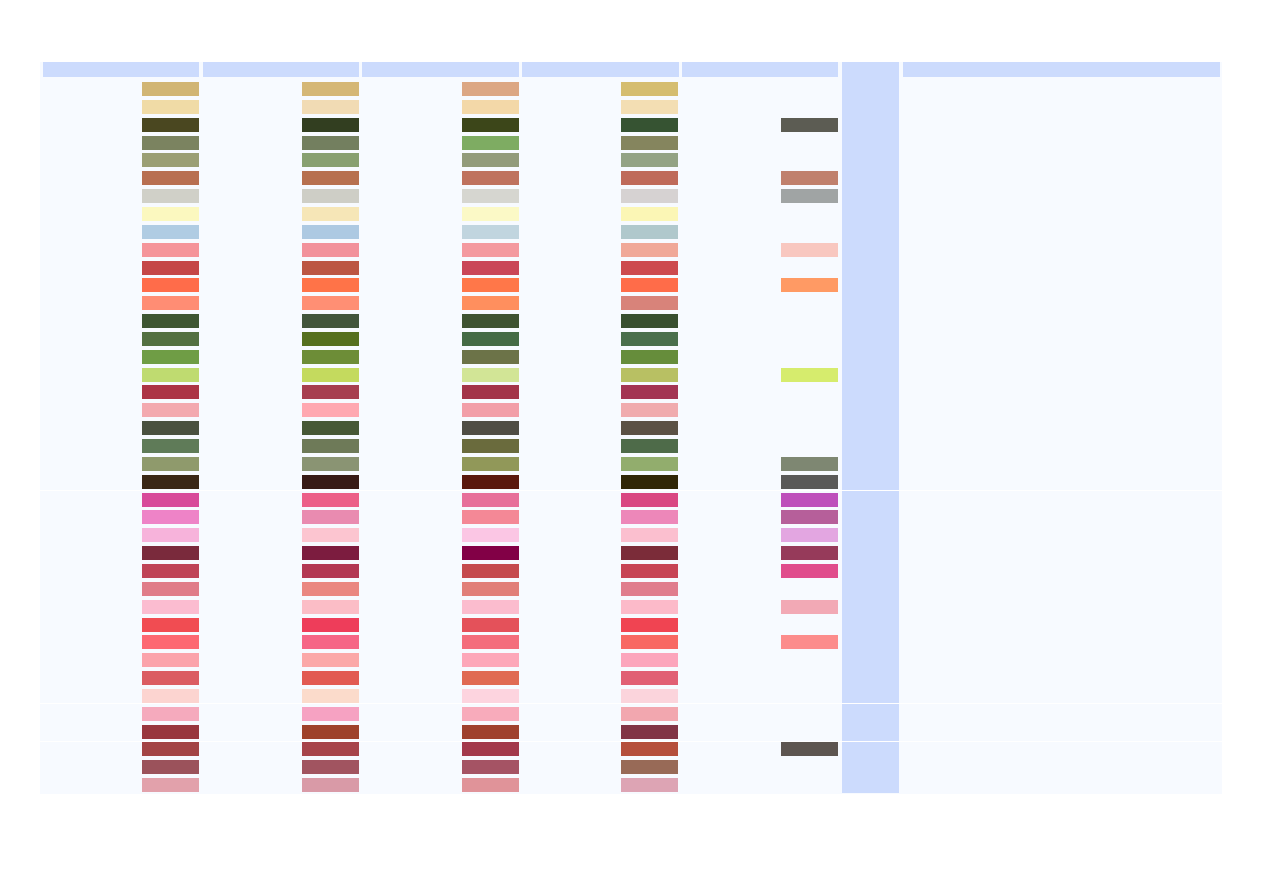 This screenshot has height=893, width=1263. Describe the element at coordinates (1061, 69) in the screenshot. I see `column-header-wide` at that location.